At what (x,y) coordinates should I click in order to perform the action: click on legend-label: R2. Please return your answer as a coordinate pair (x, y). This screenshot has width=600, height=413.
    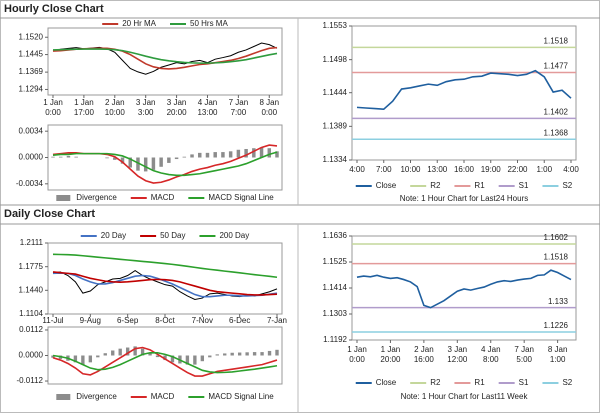
    Looking at the image, I should click on (435, 382).